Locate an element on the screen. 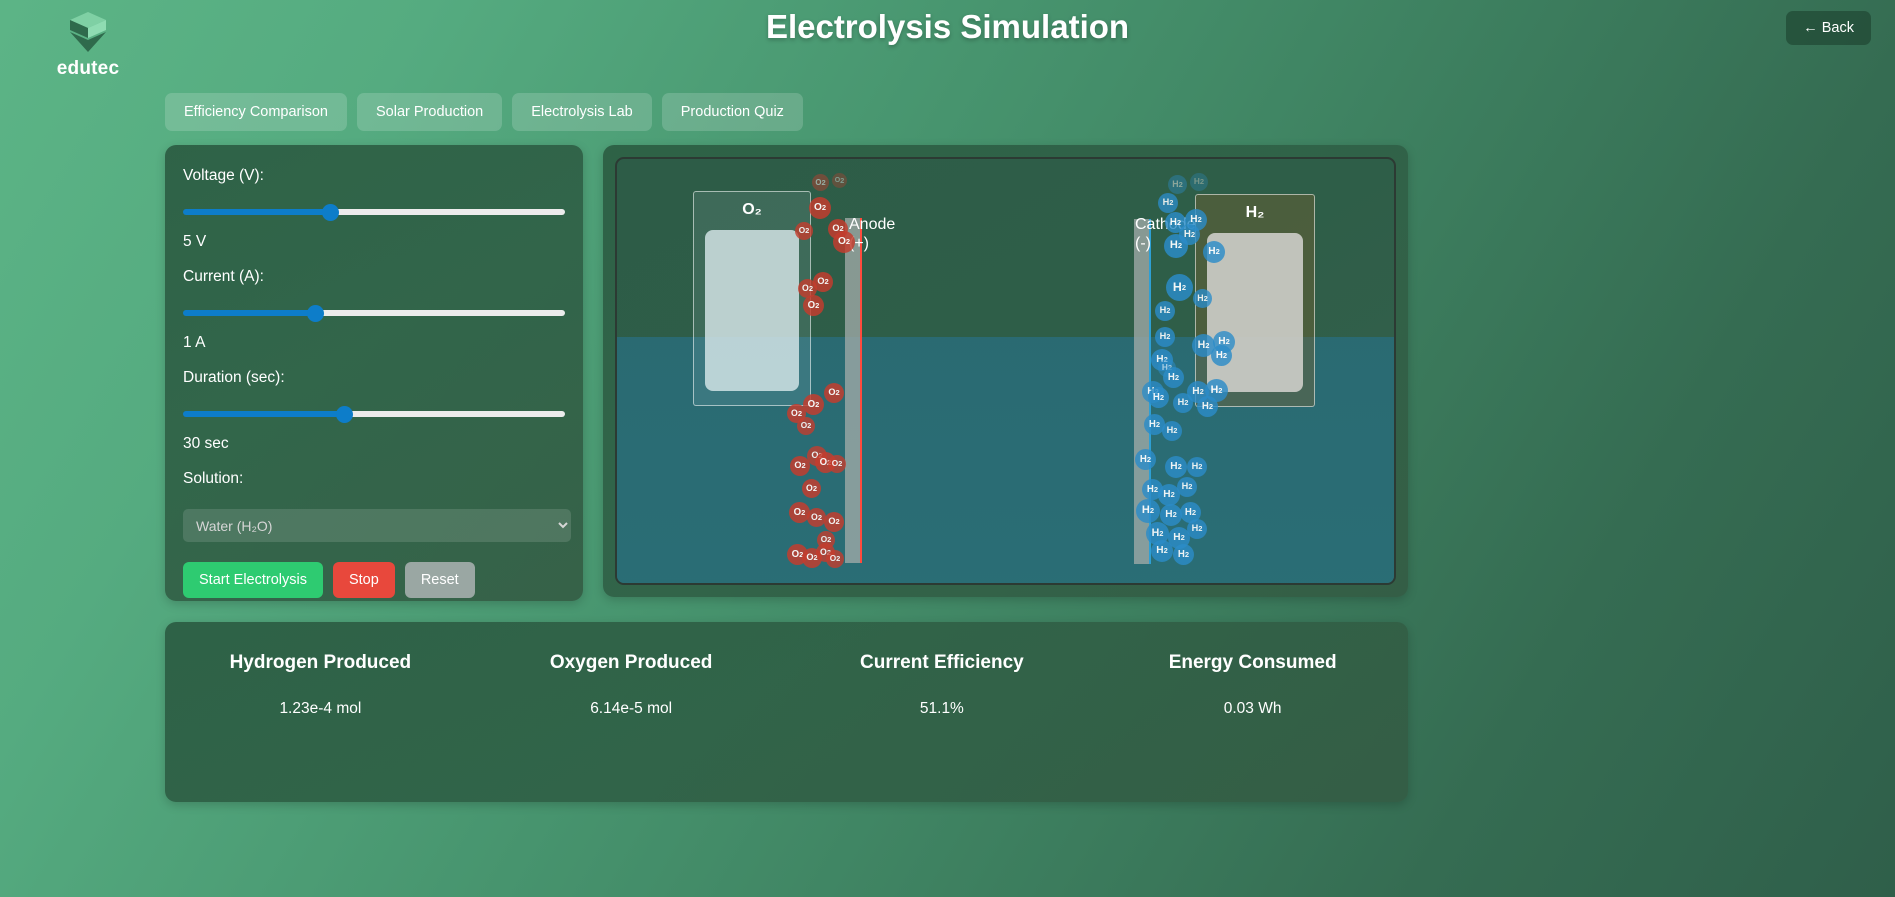  anode-label: Anode (+) is located at coordinates (872, 234).